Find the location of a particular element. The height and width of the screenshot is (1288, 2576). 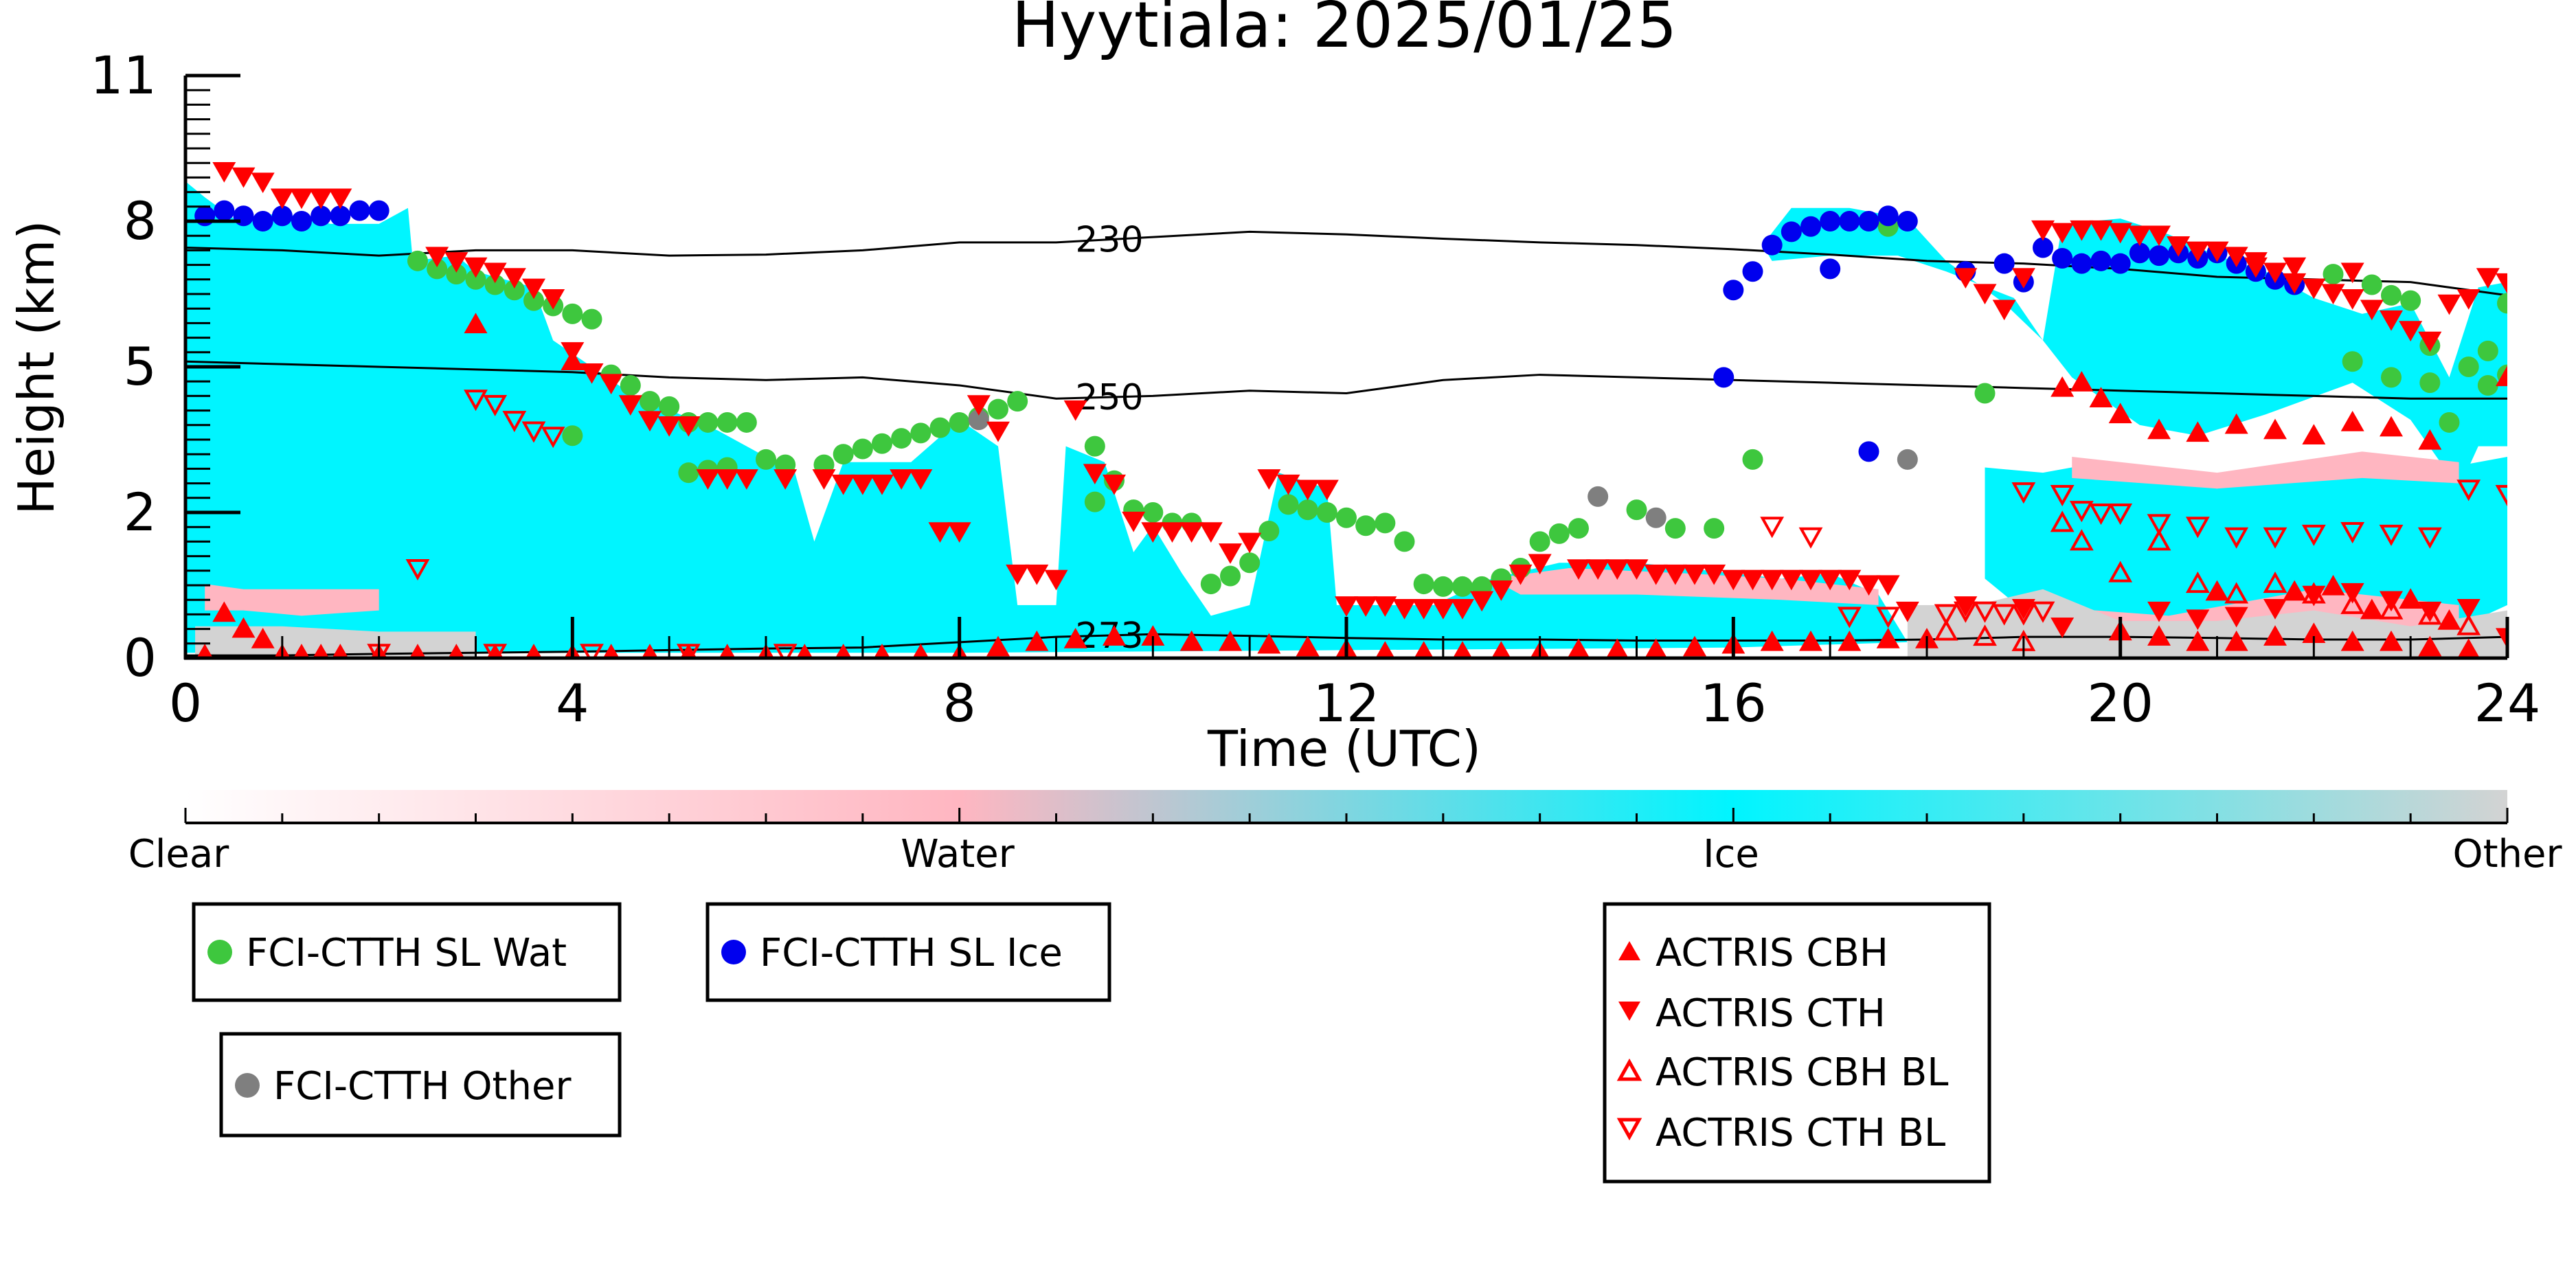

legend-box is located at coordinates (407, 952).